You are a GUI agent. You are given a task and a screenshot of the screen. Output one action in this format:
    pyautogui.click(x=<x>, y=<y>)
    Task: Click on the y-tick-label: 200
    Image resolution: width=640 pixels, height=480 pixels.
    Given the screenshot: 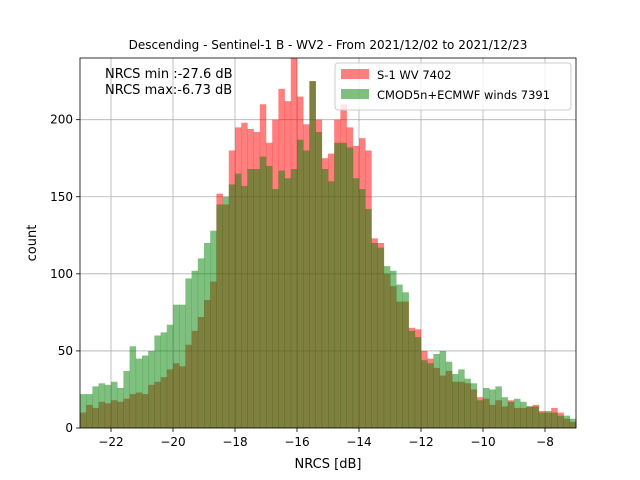 What is the action you would take?
    pyautogui.click(x=61, y=120)
    